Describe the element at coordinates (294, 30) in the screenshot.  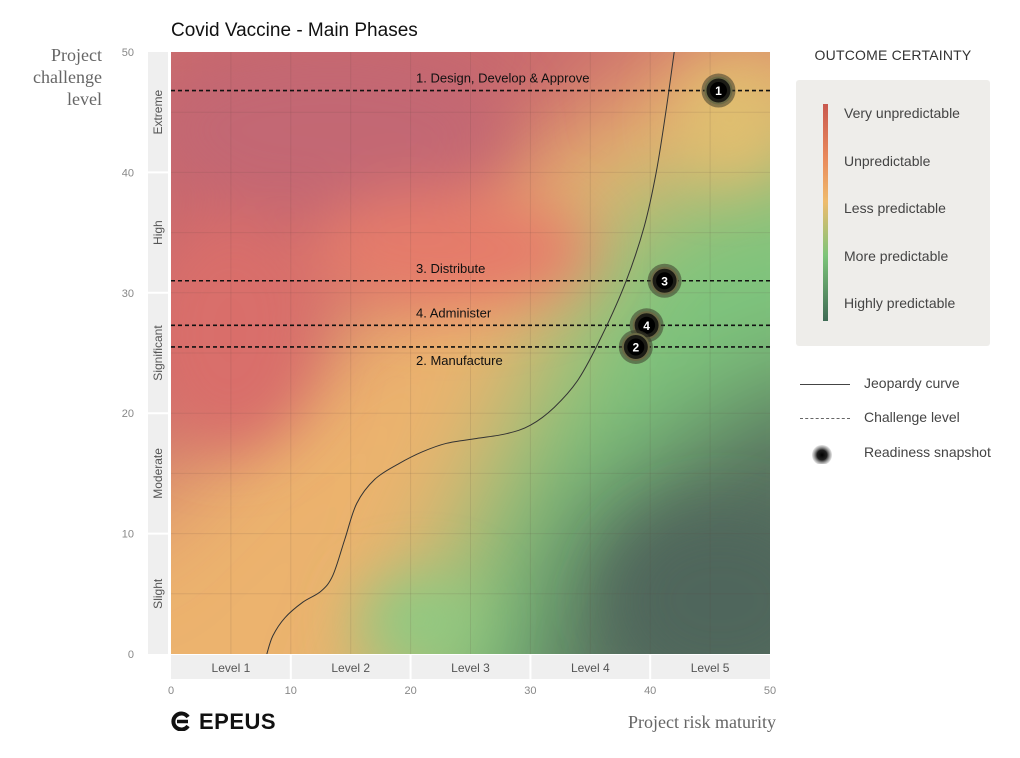
I see `chart-title: Covid Vaccine - Main Phases` at that location.